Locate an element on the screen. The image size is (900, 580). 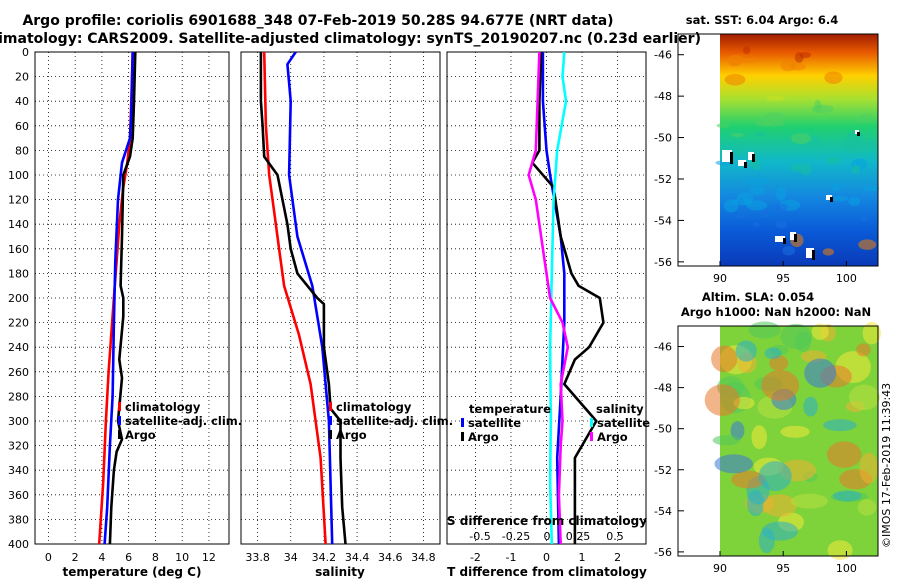
map-xtick-label: 90 is located at coordinates (720, 278).